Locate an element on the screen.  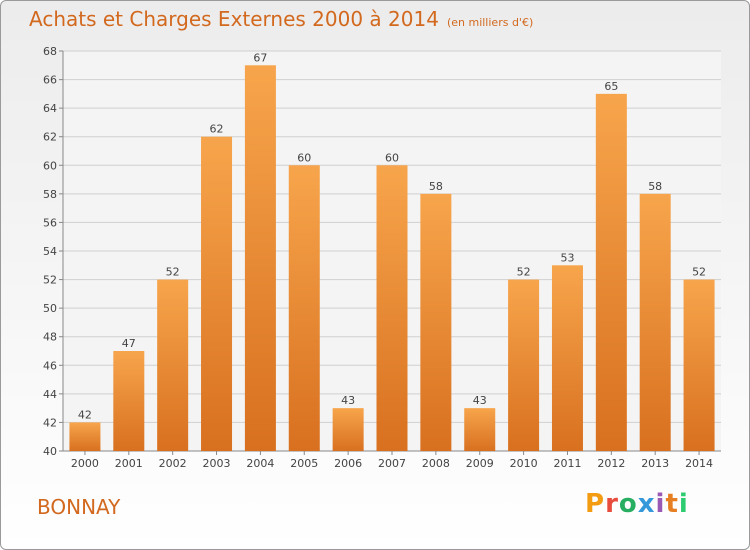
bar-2002 is located at coordinates (173, 365).